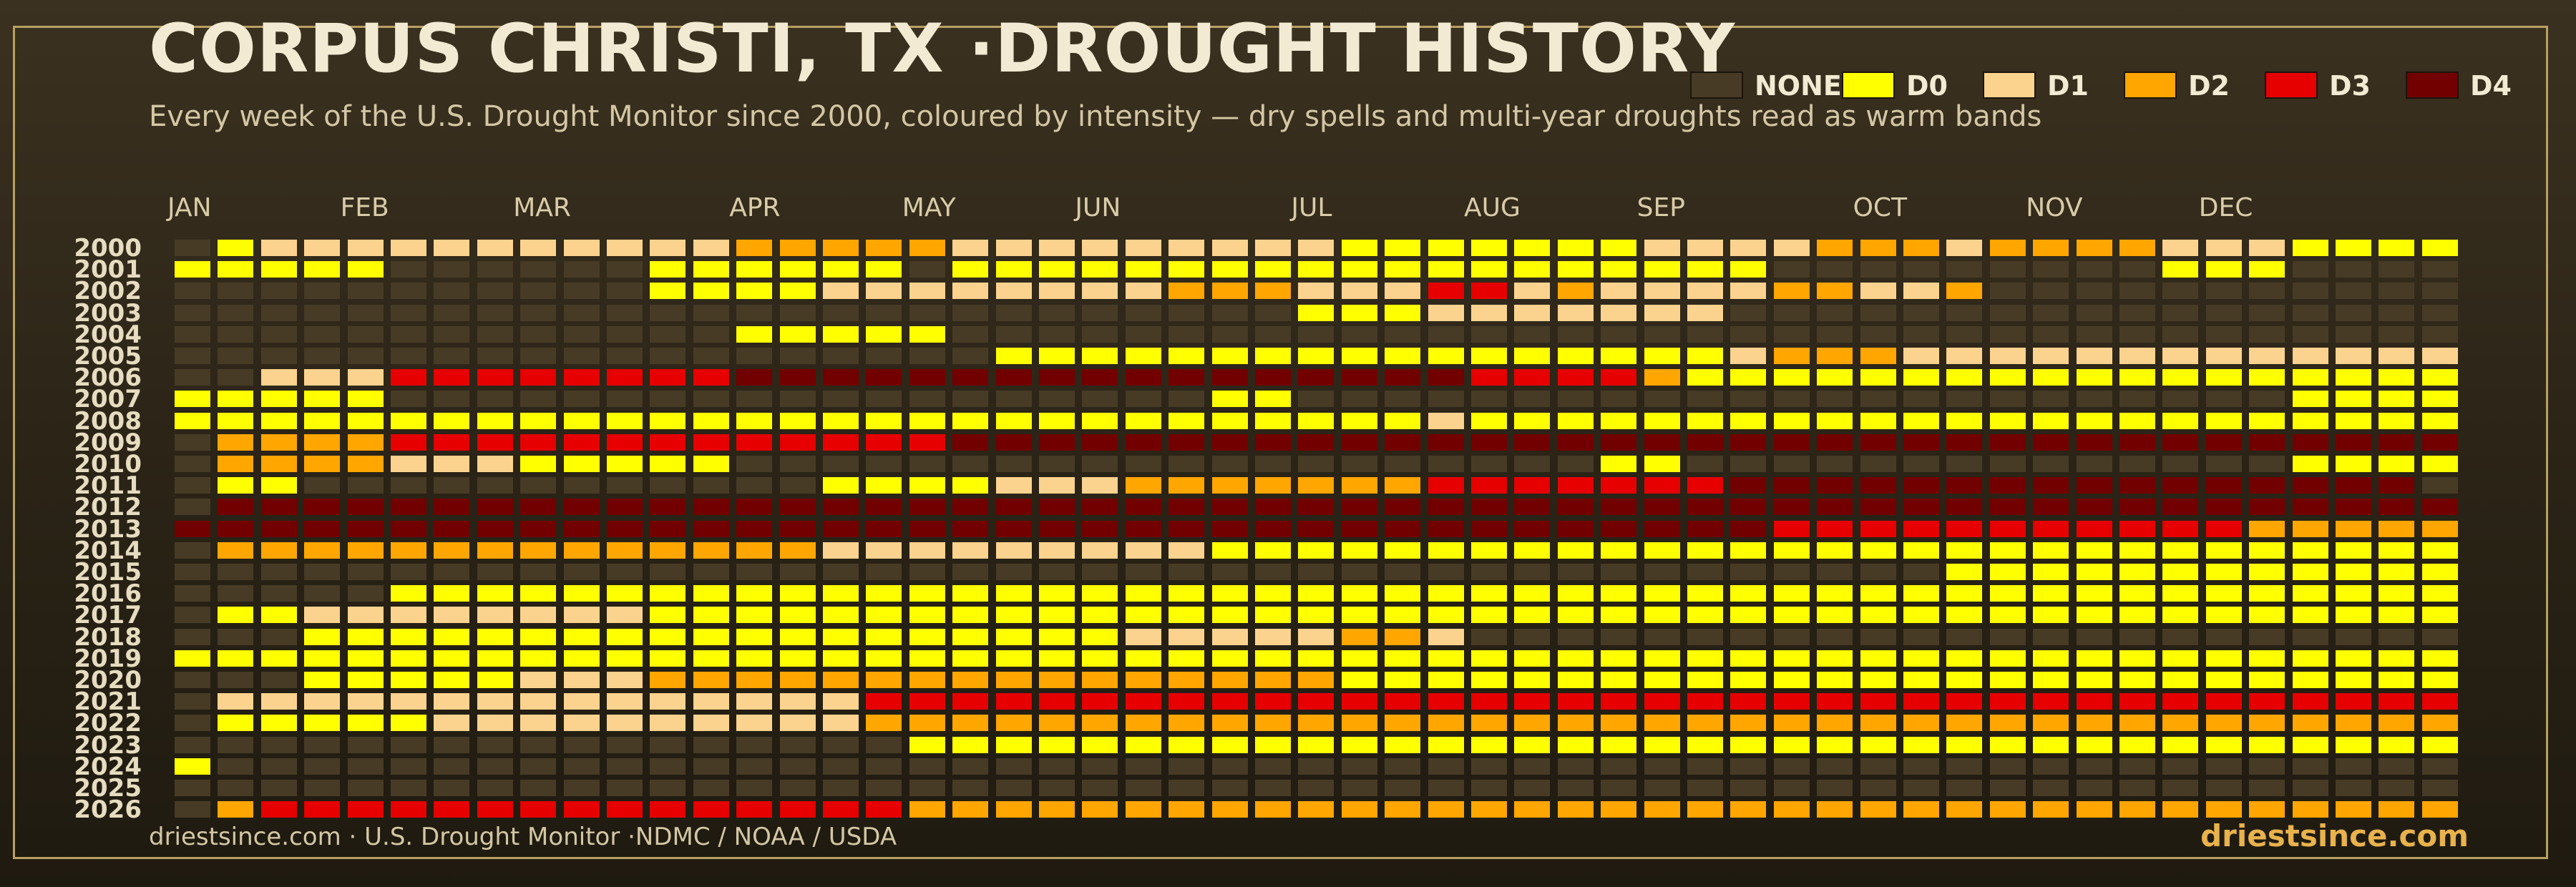  What do you see at coordinates (1492, 207) in the screenshot?
I see `month-label-aug: AUG` at bounding box center [1492, 207].